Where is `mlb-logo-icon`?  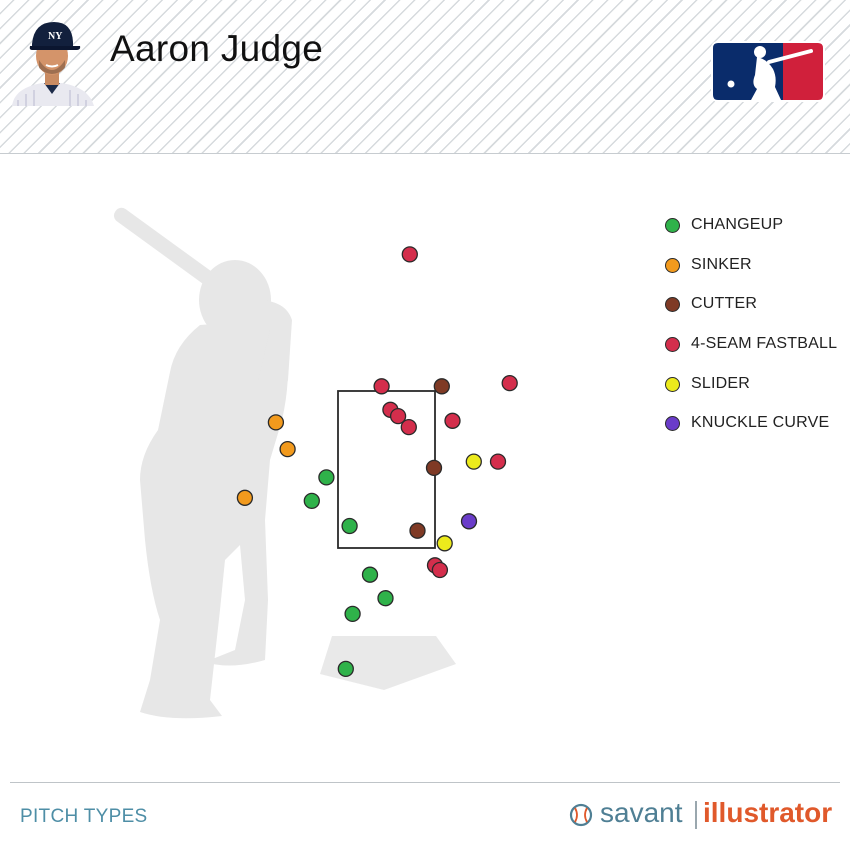
mlb-logo-icon is located at coordinates (768, 71).